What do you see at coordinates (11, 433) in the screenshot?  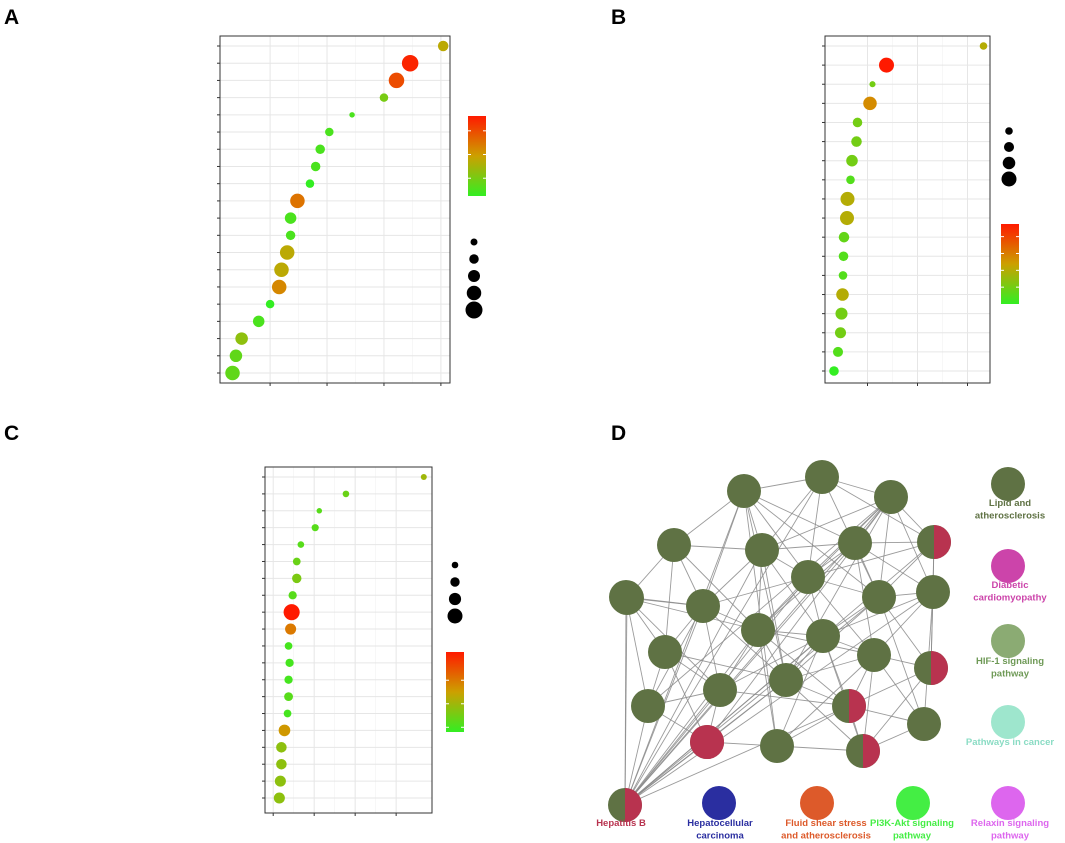 I see `panel-label-c: C` at bounding box center [11, 433].